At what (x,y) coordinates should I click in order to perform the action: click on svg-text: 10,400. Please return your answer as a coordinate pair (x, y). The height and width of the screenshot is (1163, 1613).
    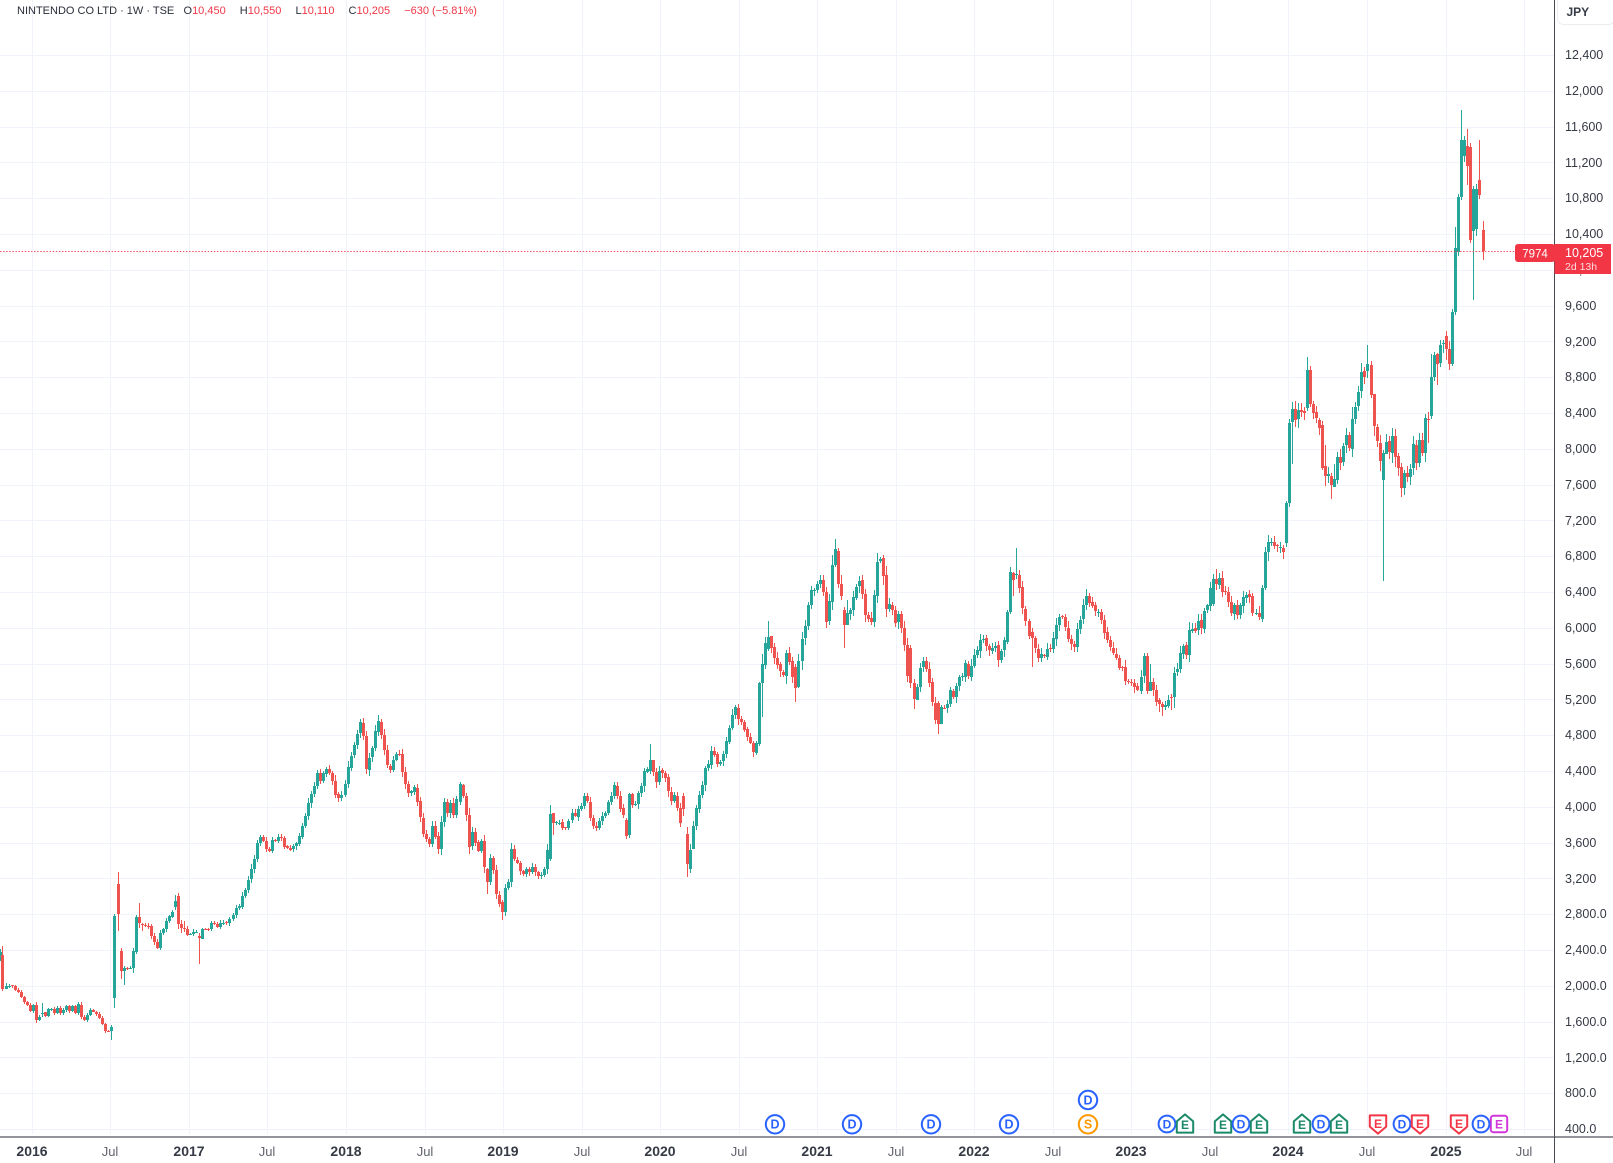
    Looking at the image, I should click on (1584, 234).